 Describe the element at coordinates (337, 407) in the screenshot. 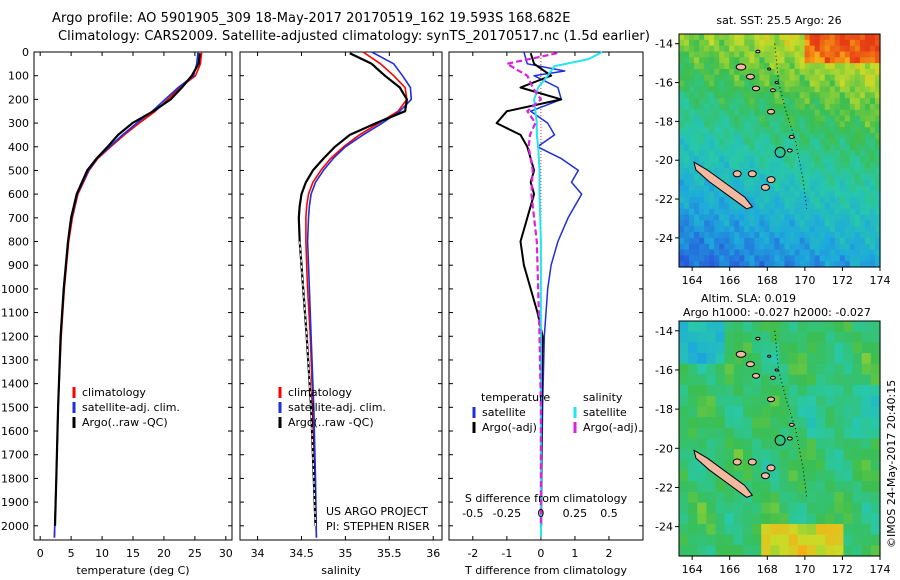

I see `legend-label-sat: satellite-adj. clim.` at that location.